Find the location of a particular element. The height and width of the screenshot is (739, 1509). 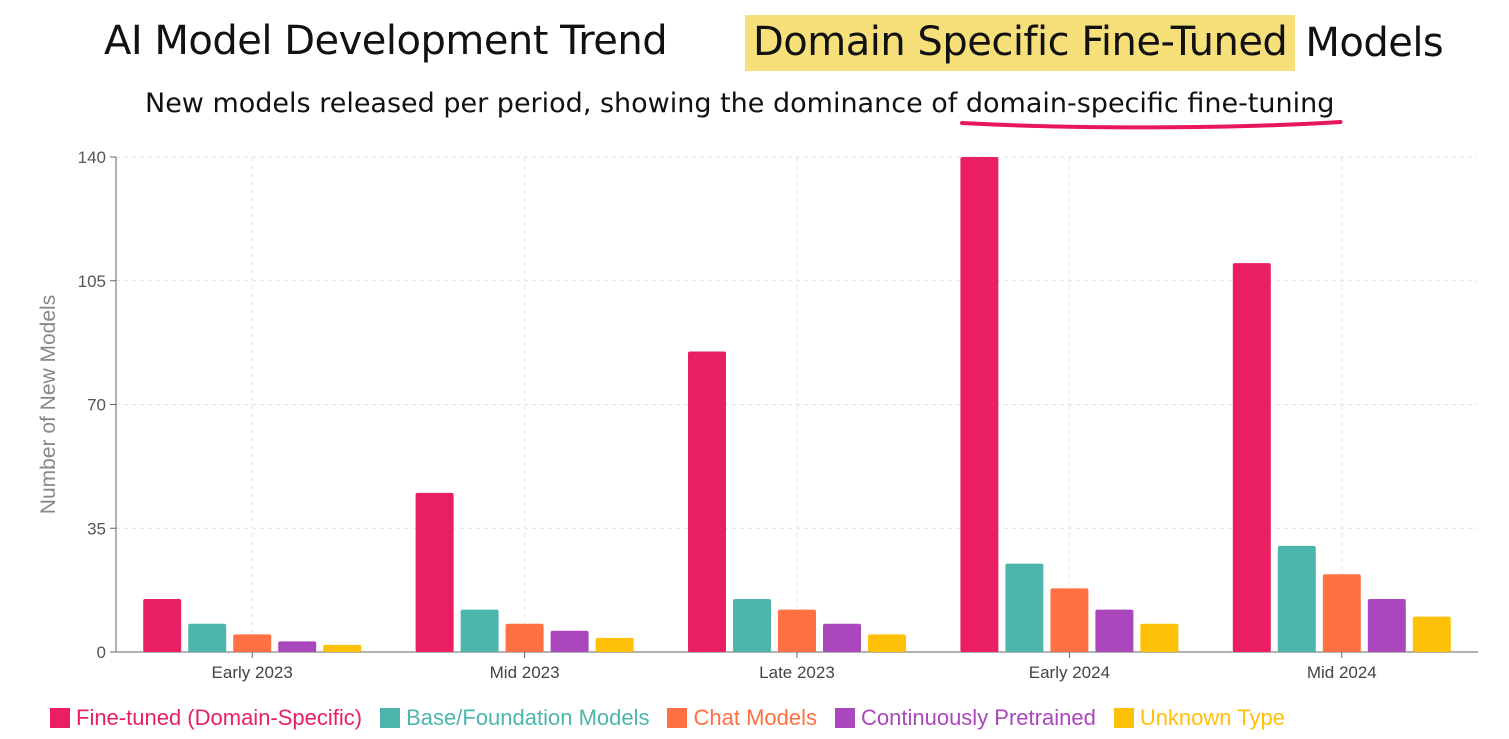

y-tick-label-4: 140 is located at coordinates (92, 157).